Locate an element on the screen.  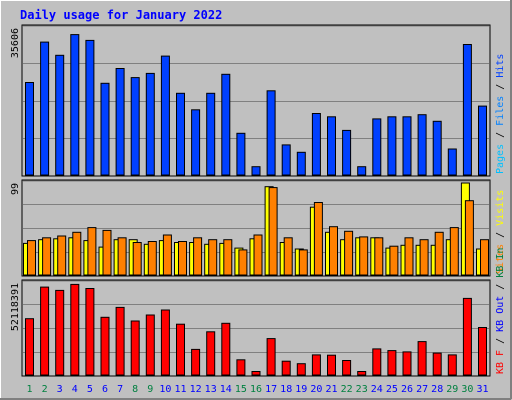
day-label-24: 24 is located at coordinates (377, 389).